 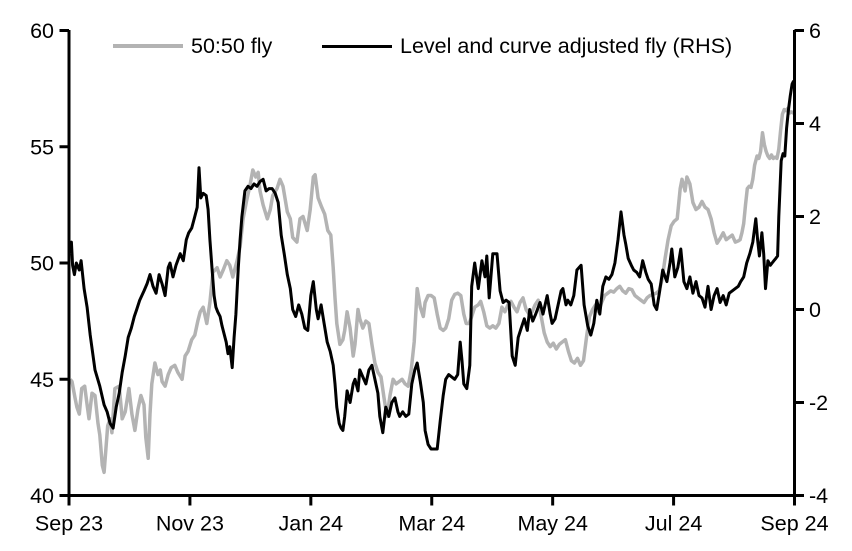 I want to click on legend-line-gray, so click(x=148, y=46).